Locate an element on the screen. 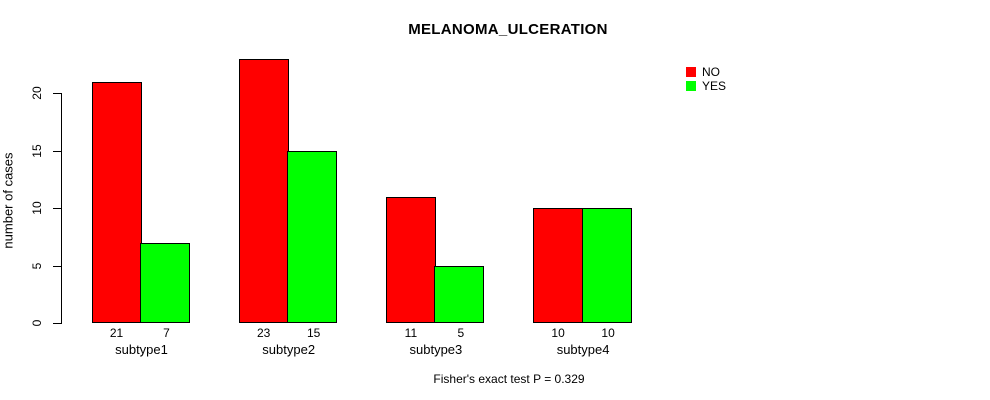 The width and height of the screenshot is (990, 400). bar-value-label: 23 is located at coordinates (264, 333).